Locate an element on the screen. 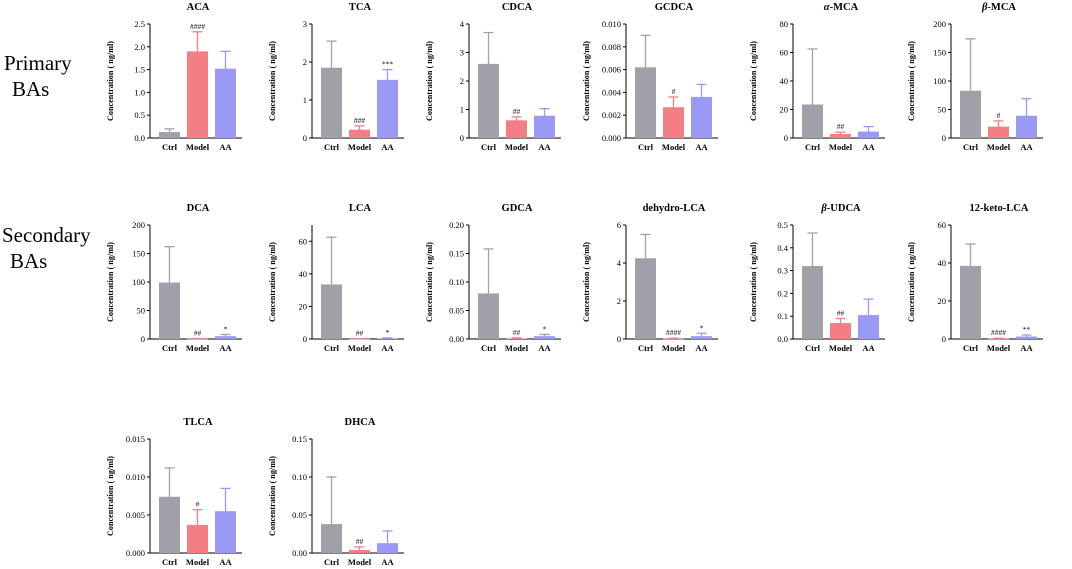 This screenshot has width=1072, height=569. y-tick-label: 0.5 is located at coordinates (782, 225).